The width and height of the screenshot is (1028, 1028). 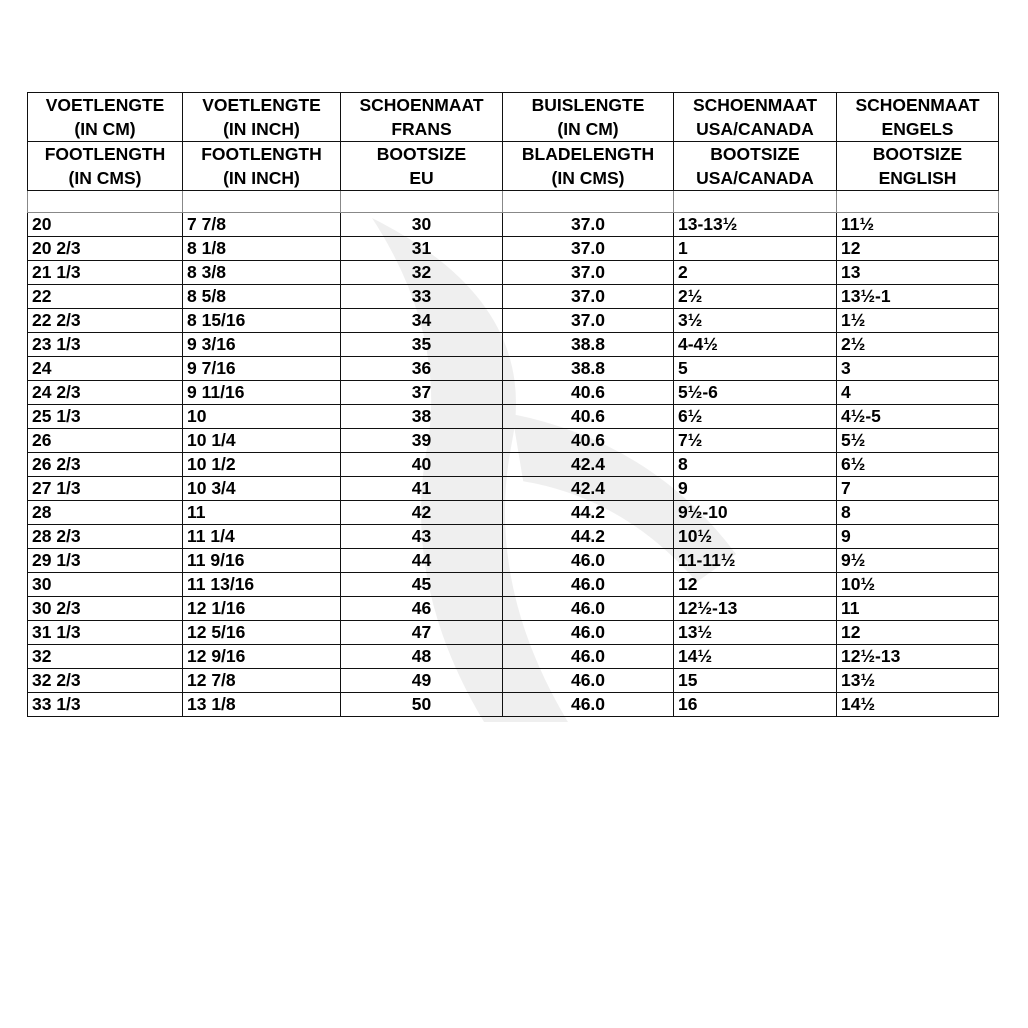 I want to click on cell-boot-size-usa-canada: 12, so click(x=755, y=584).